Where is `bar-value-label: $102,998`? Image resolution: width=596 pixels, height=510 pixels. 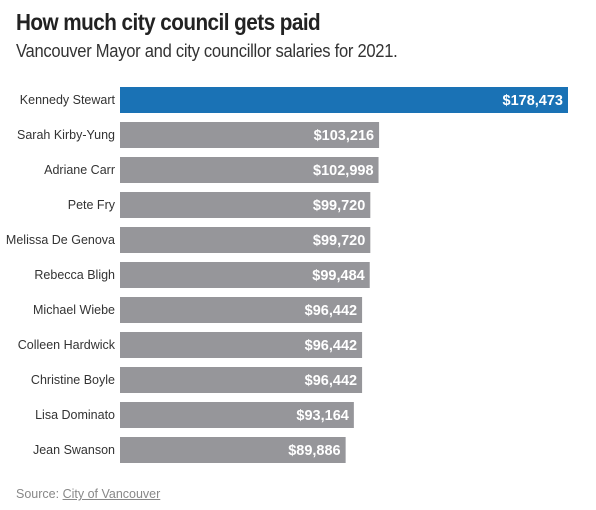 bar-value-label: $102,998 is located at coordinates (343, 171).